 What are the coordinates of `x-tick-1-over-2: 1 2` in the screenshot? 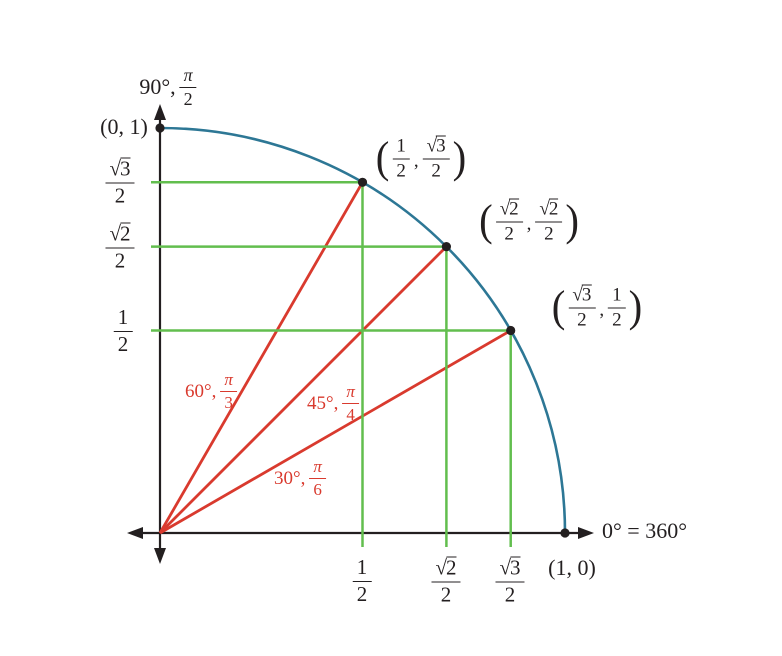 It's located at (362, 580).